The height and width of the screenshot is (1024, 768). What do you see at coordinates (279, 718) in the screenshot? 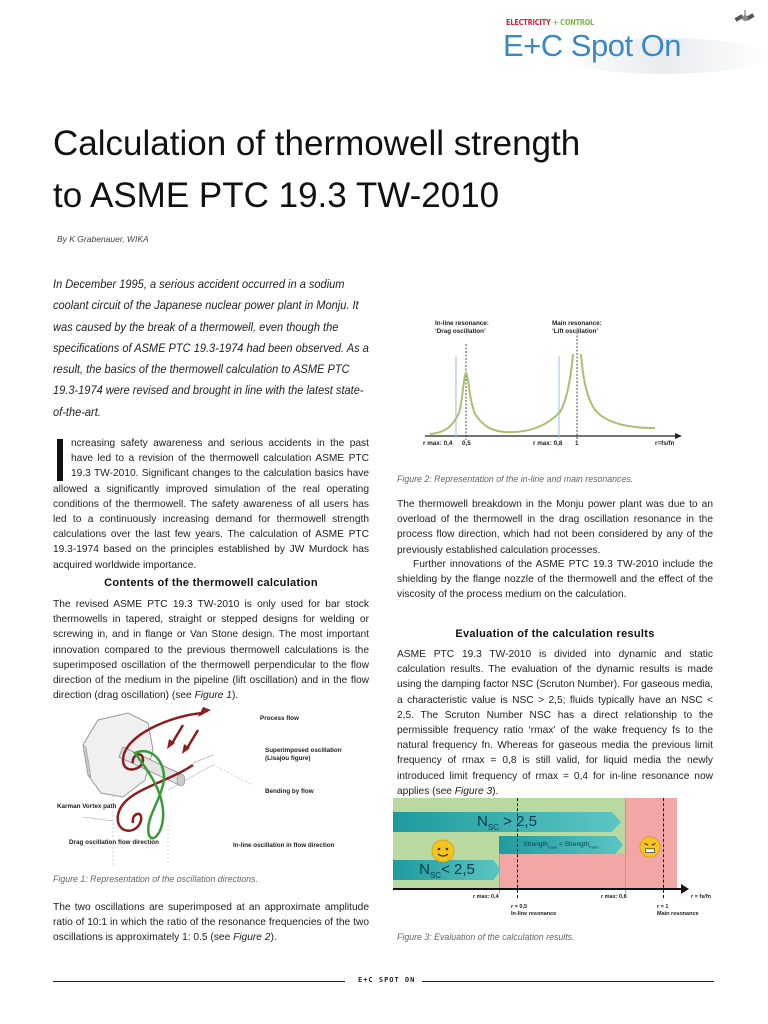
I see `label-process-flow: Process flow` at bounding box center [279, 718].